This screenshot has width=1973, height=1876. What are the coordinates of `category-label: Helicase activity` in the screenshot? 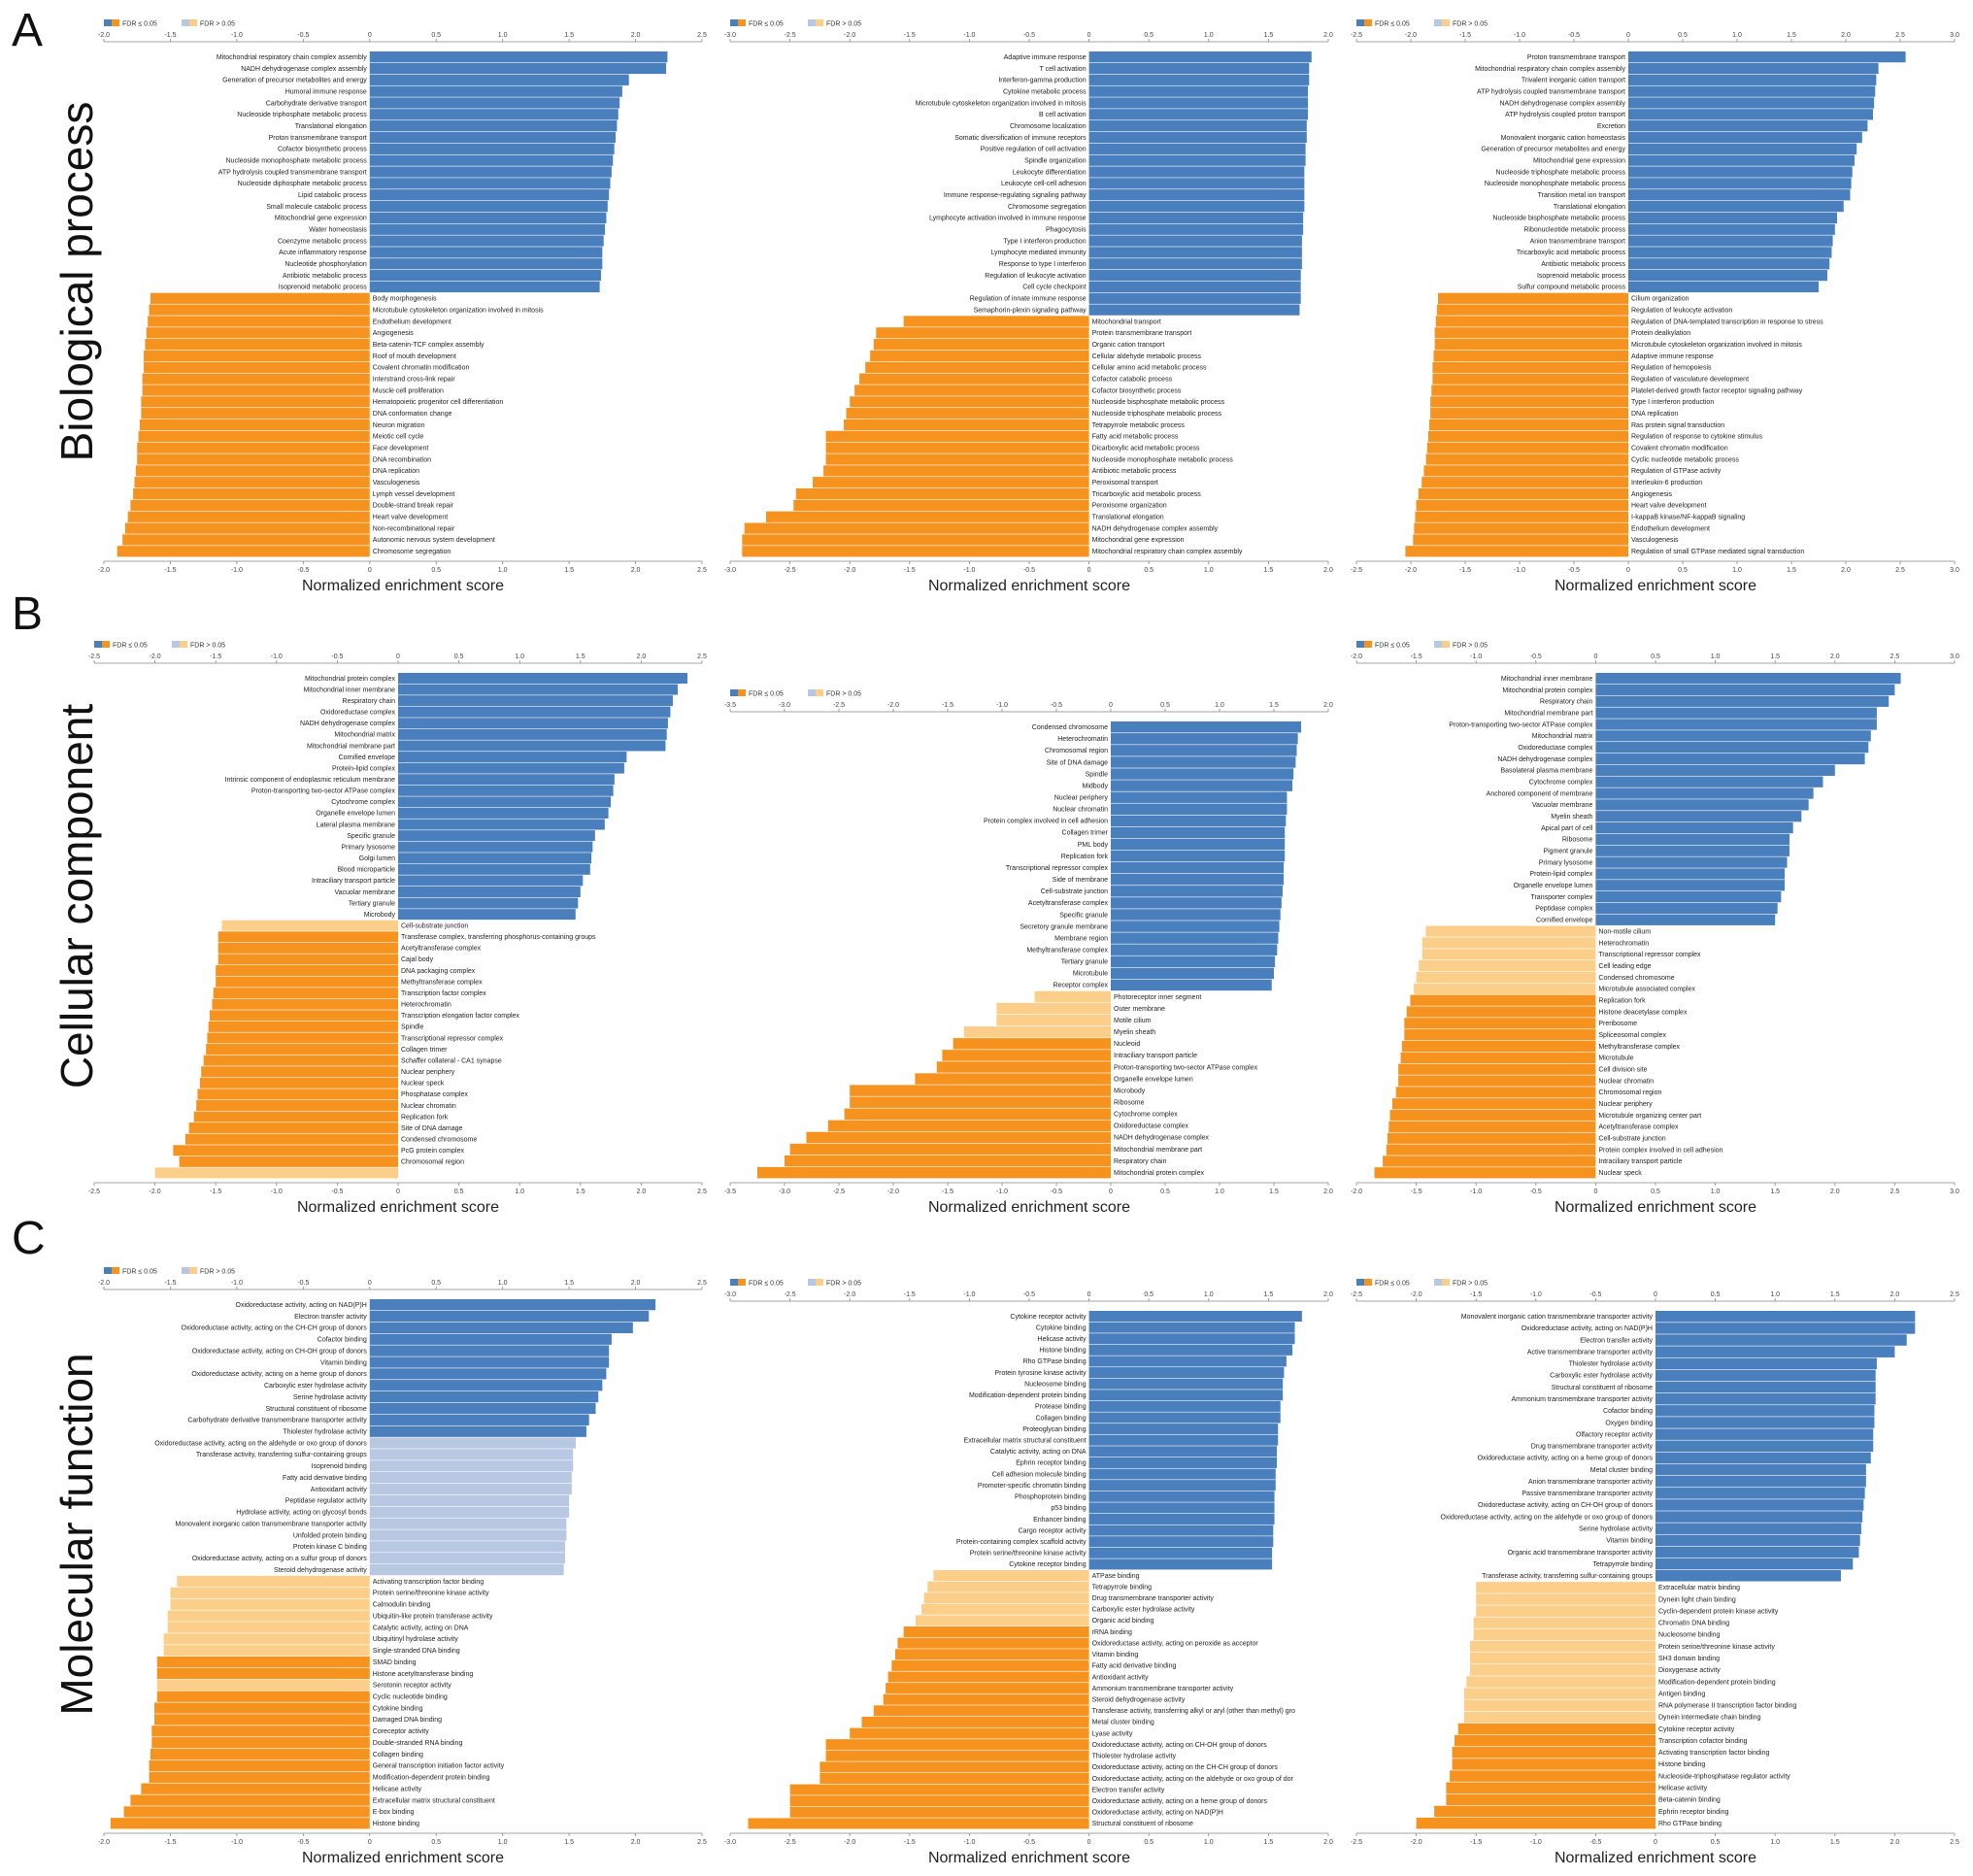 It's located at (1683, 1789).